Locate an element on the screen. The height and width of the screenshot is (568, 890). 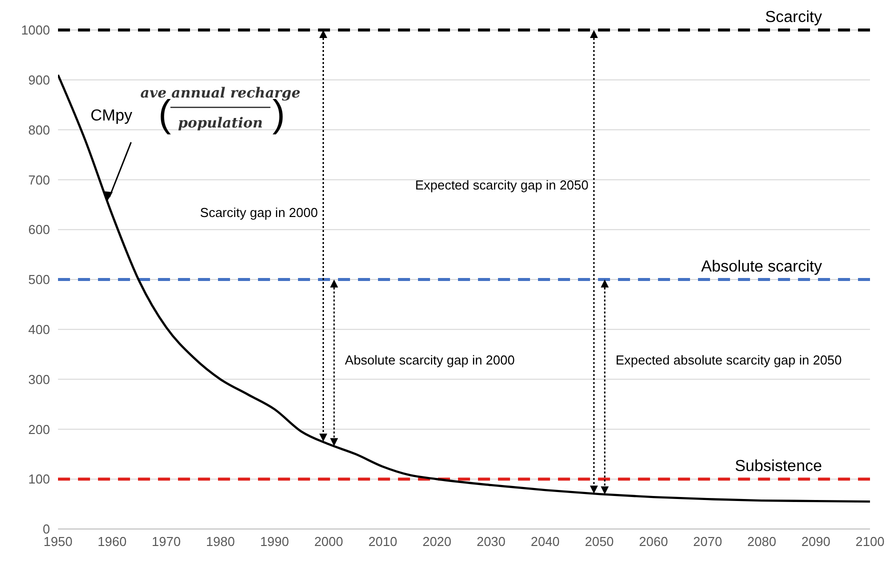
annotation: Expected absolute scarcity gap in 2050 is located at coordinates (729, 360).